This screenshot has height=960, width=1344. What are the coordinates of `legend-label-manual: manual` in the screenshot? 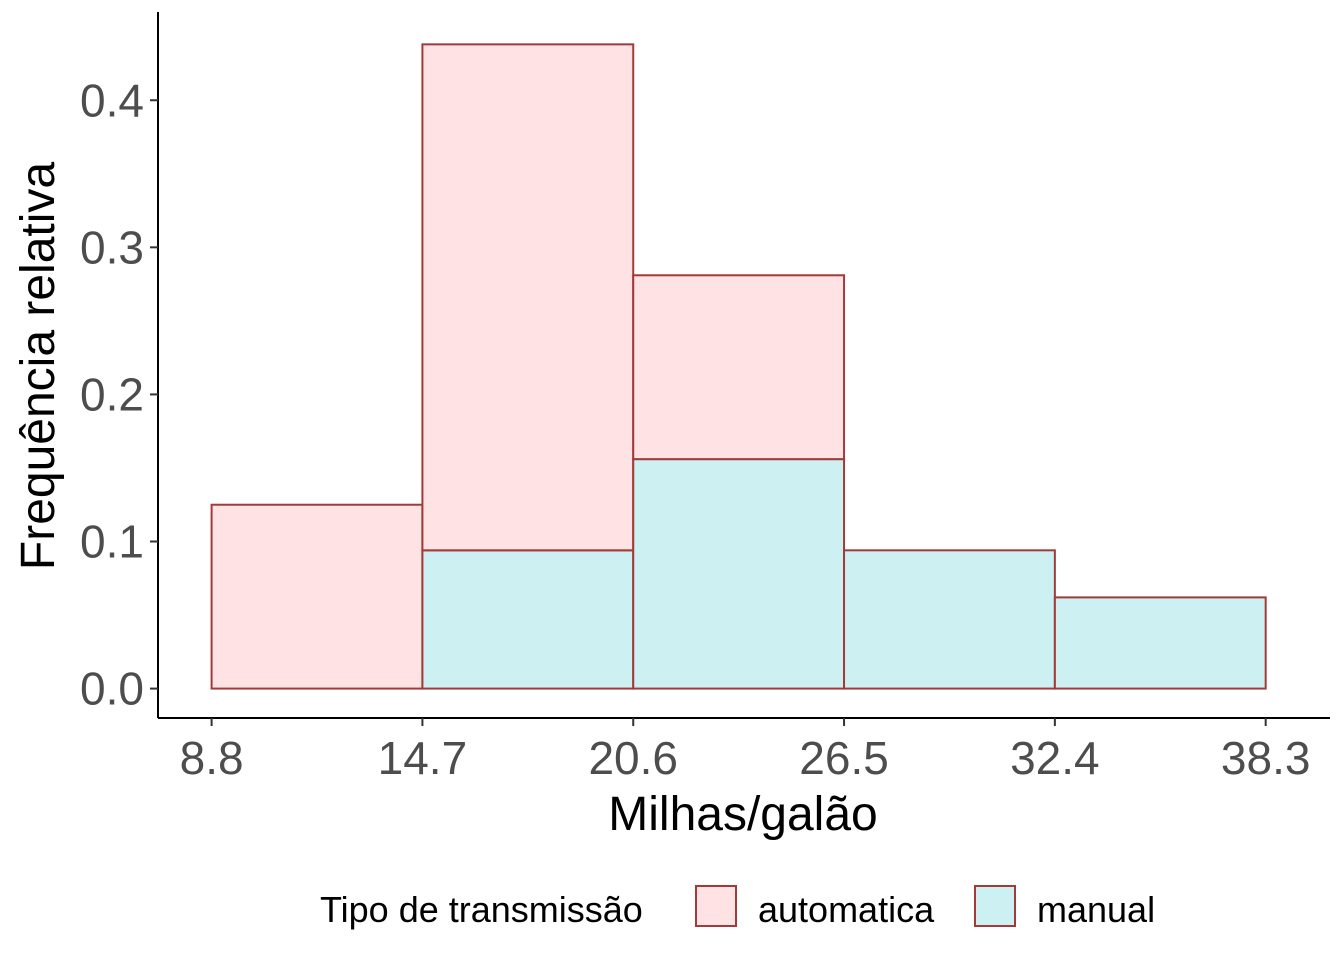 It's located at (1096, 909).